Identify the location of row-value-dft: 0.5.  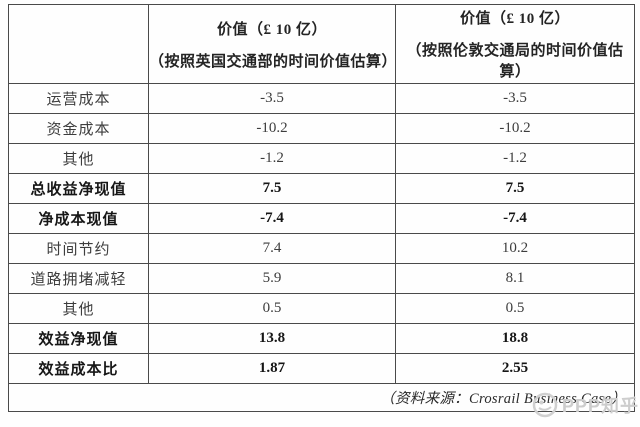
(272, 308).